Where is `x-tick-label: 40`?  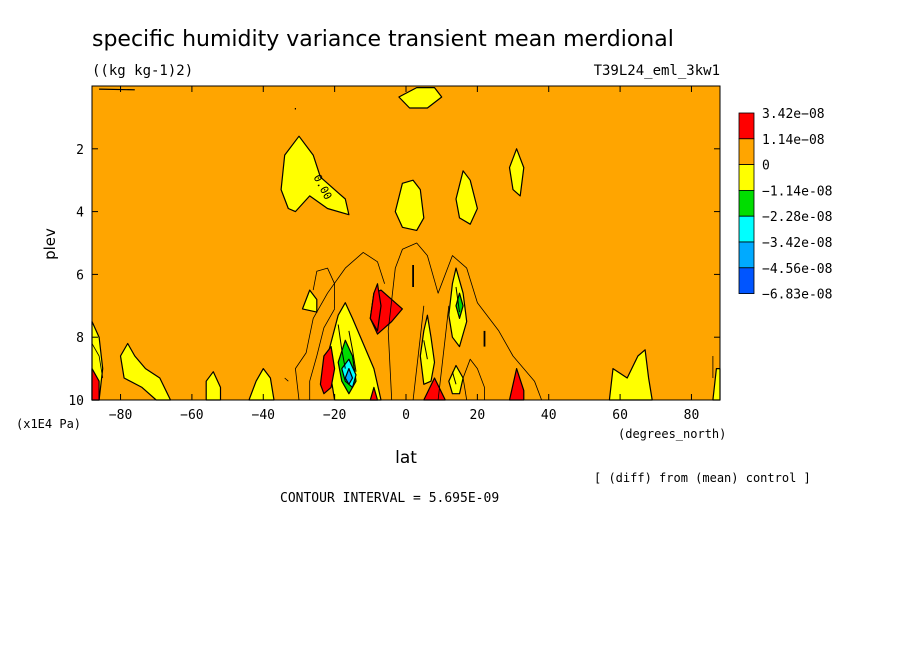
x-tick-label: 40 is located at coordinates (549, 415).